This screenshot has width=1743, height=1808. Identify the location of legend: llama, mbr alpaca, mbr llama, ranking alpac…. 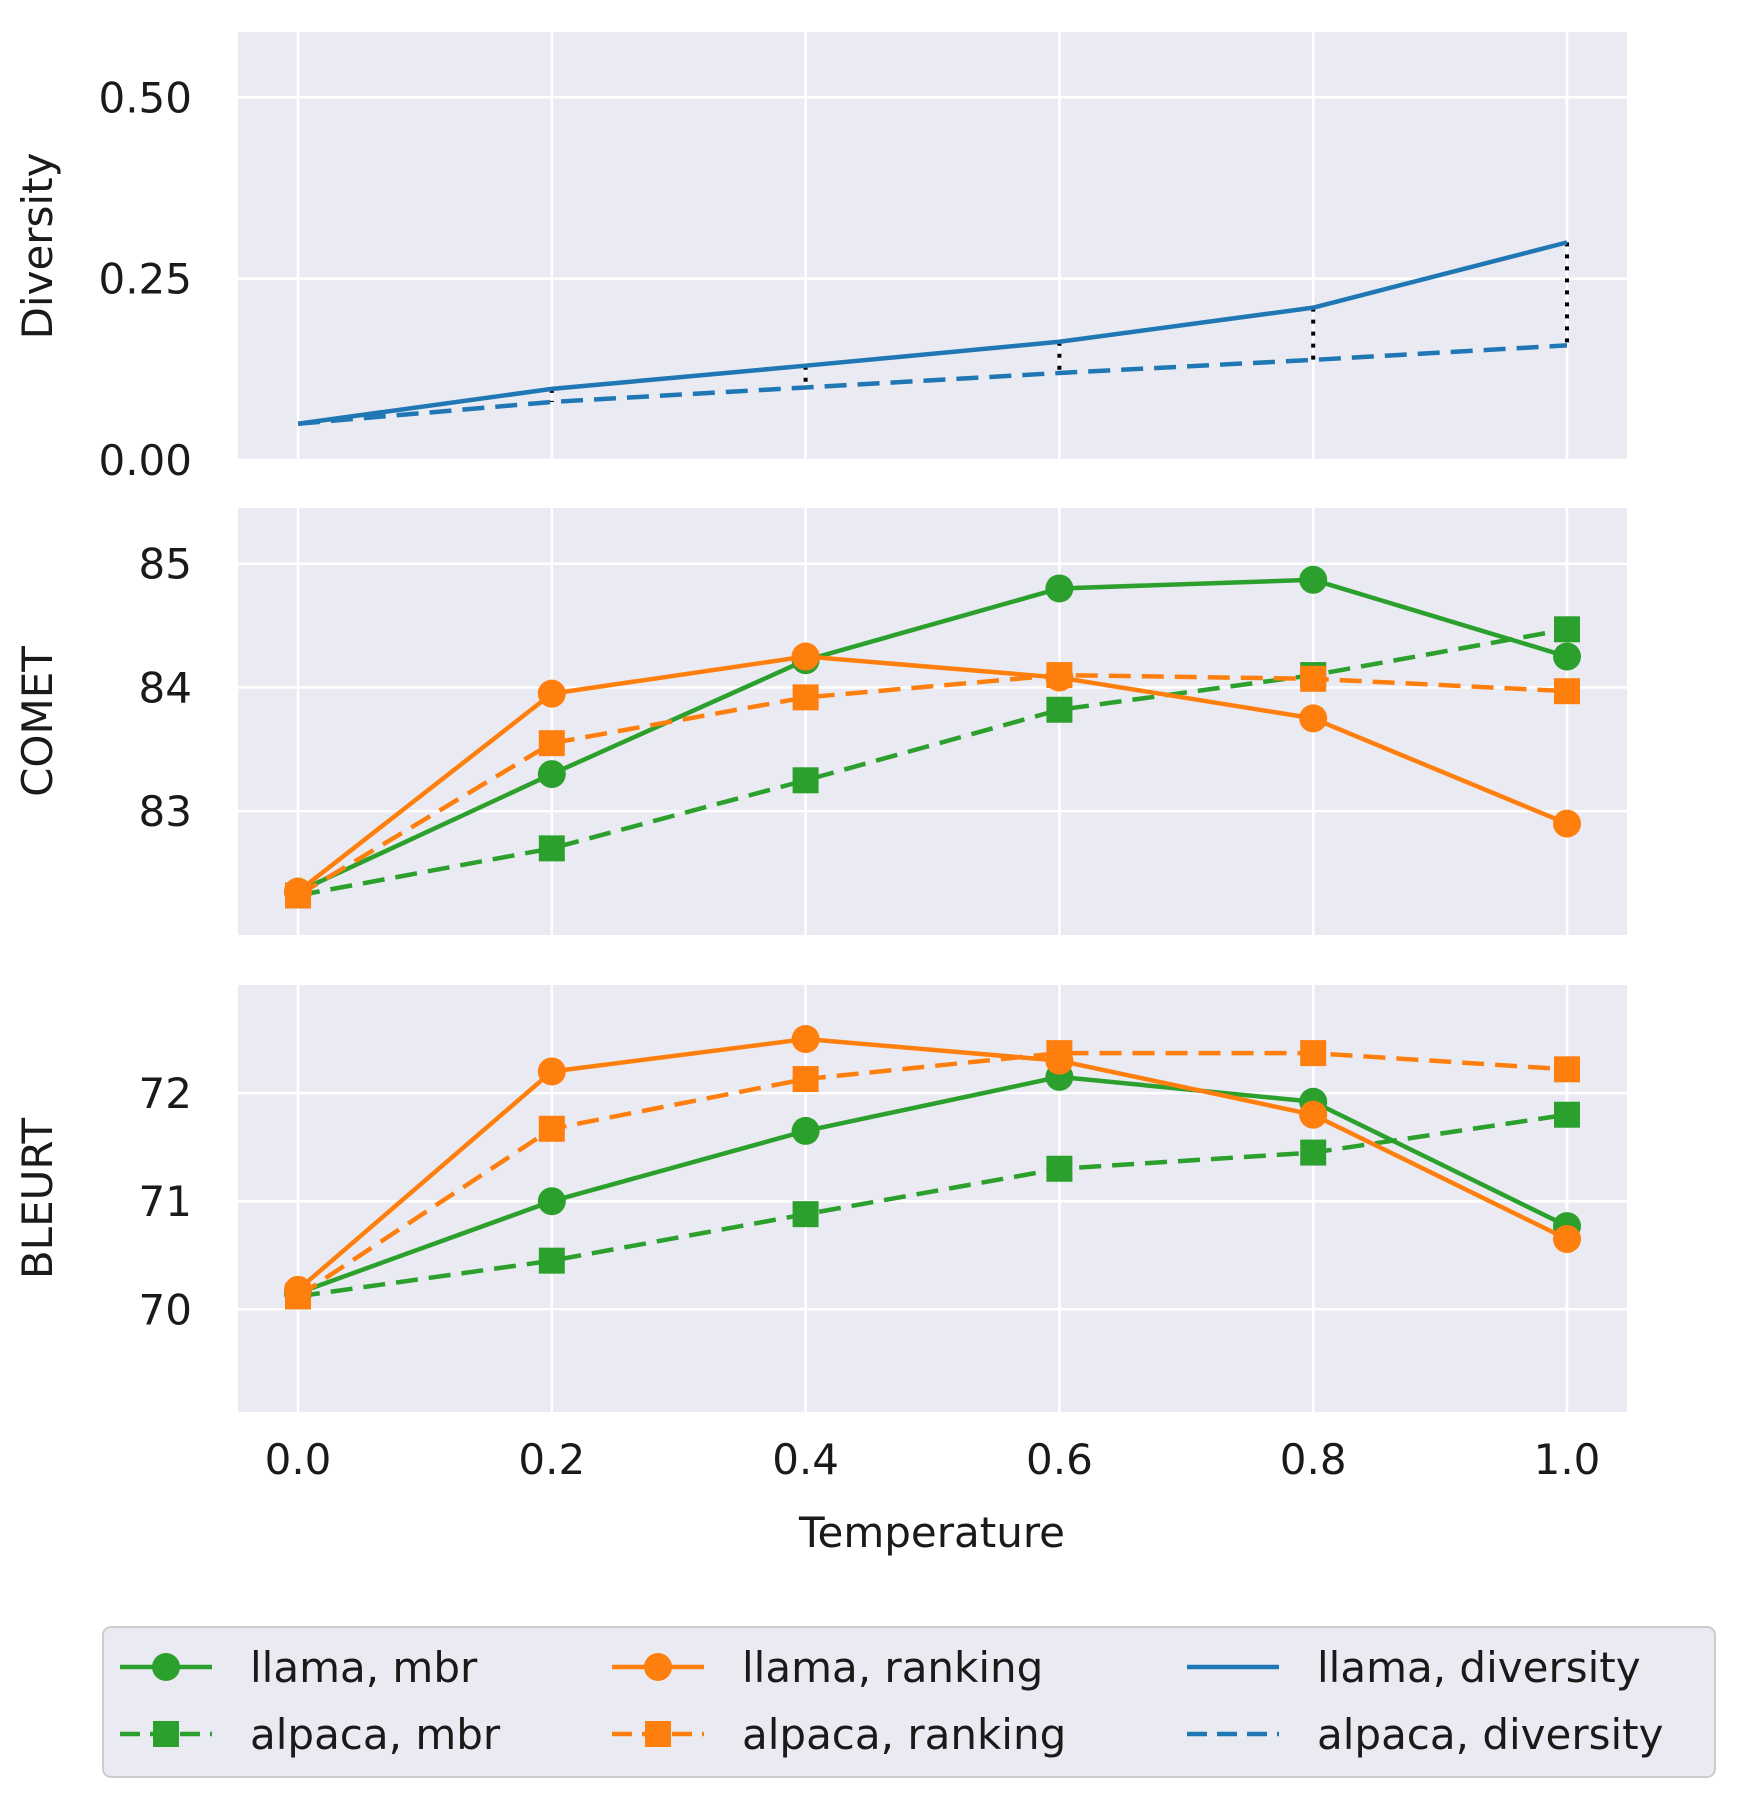
(909, 1702).